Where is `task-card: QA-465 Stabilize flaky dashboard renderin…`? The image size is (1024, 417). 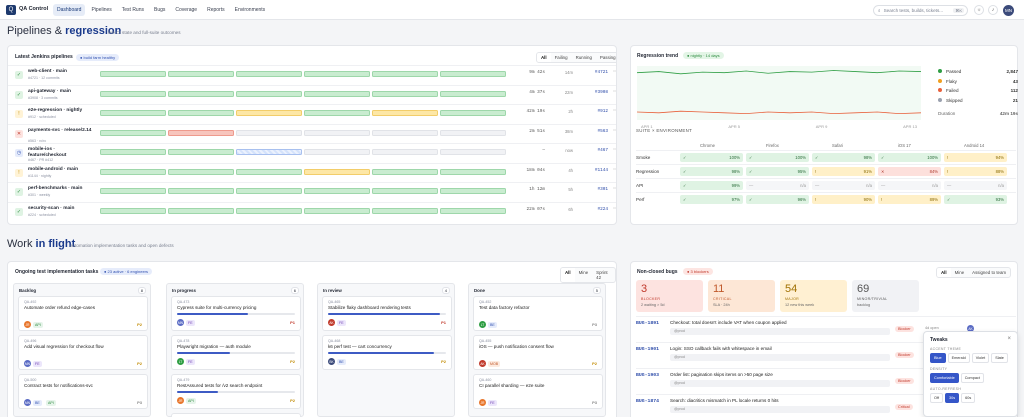 task-card: QA-465 Stabilize flaky dashboard renderin… is located at coordinates (387, 313).